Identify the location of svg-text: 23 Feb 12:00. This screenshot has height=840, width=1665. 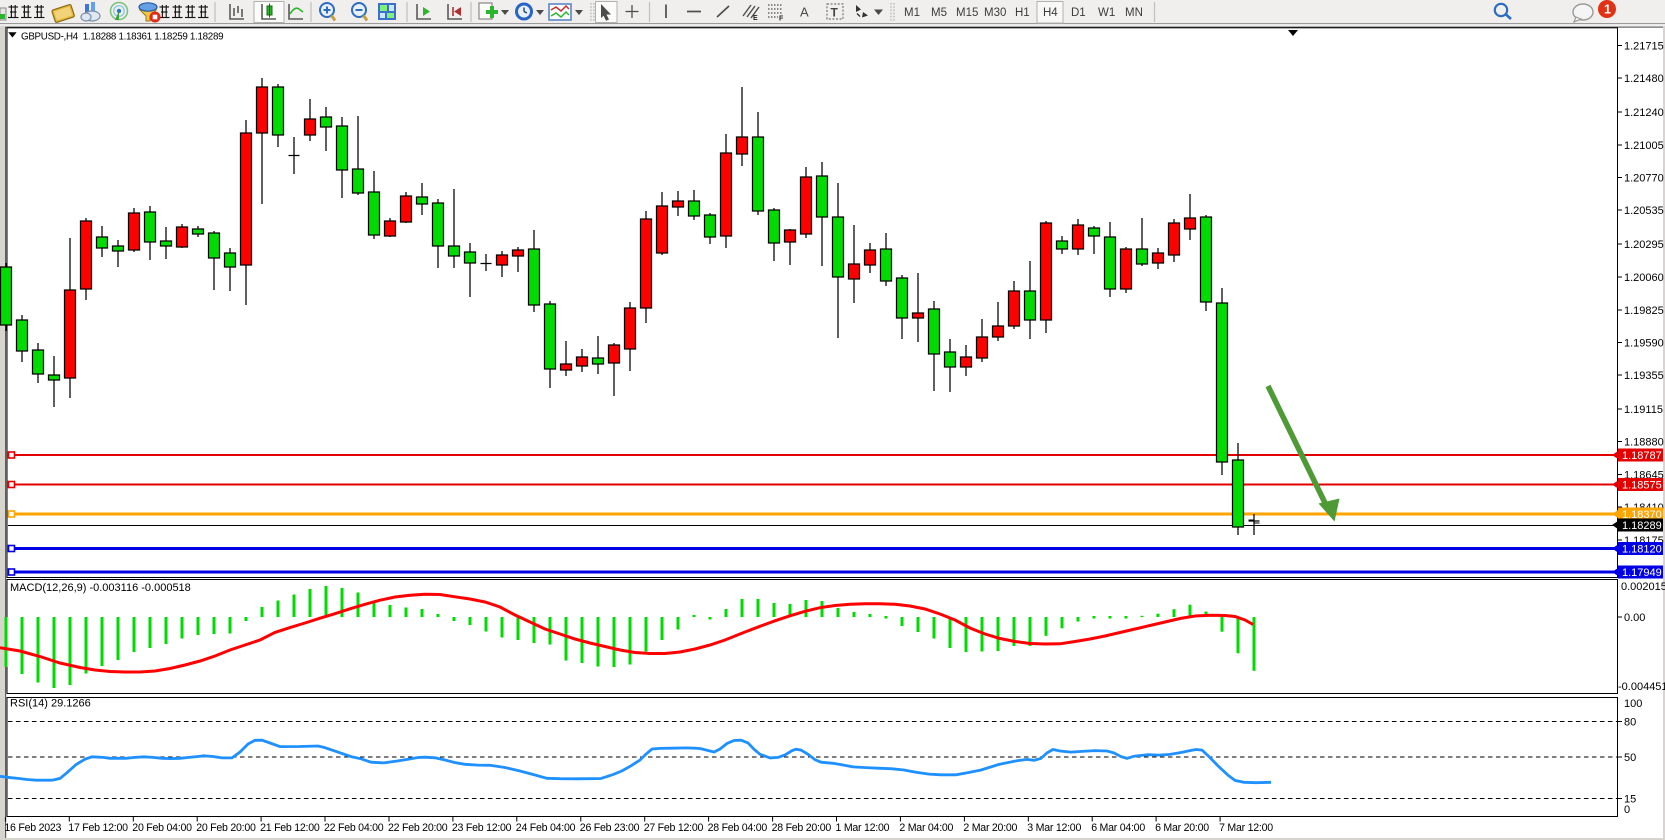
(482, 828).